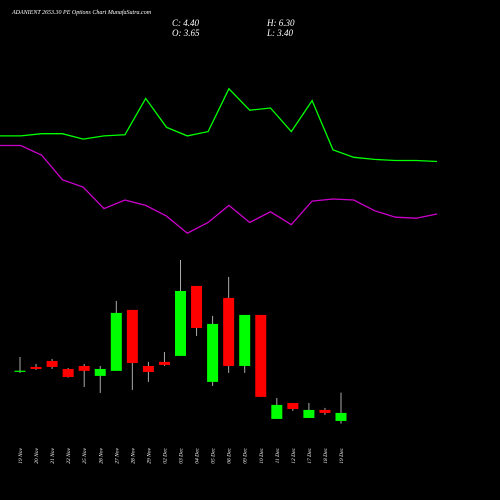 This screenshot has height=500, width=500. Describe the element at coordinates (280, 33) in the screenshot. I see `low-label: L: 3.40` at that location.